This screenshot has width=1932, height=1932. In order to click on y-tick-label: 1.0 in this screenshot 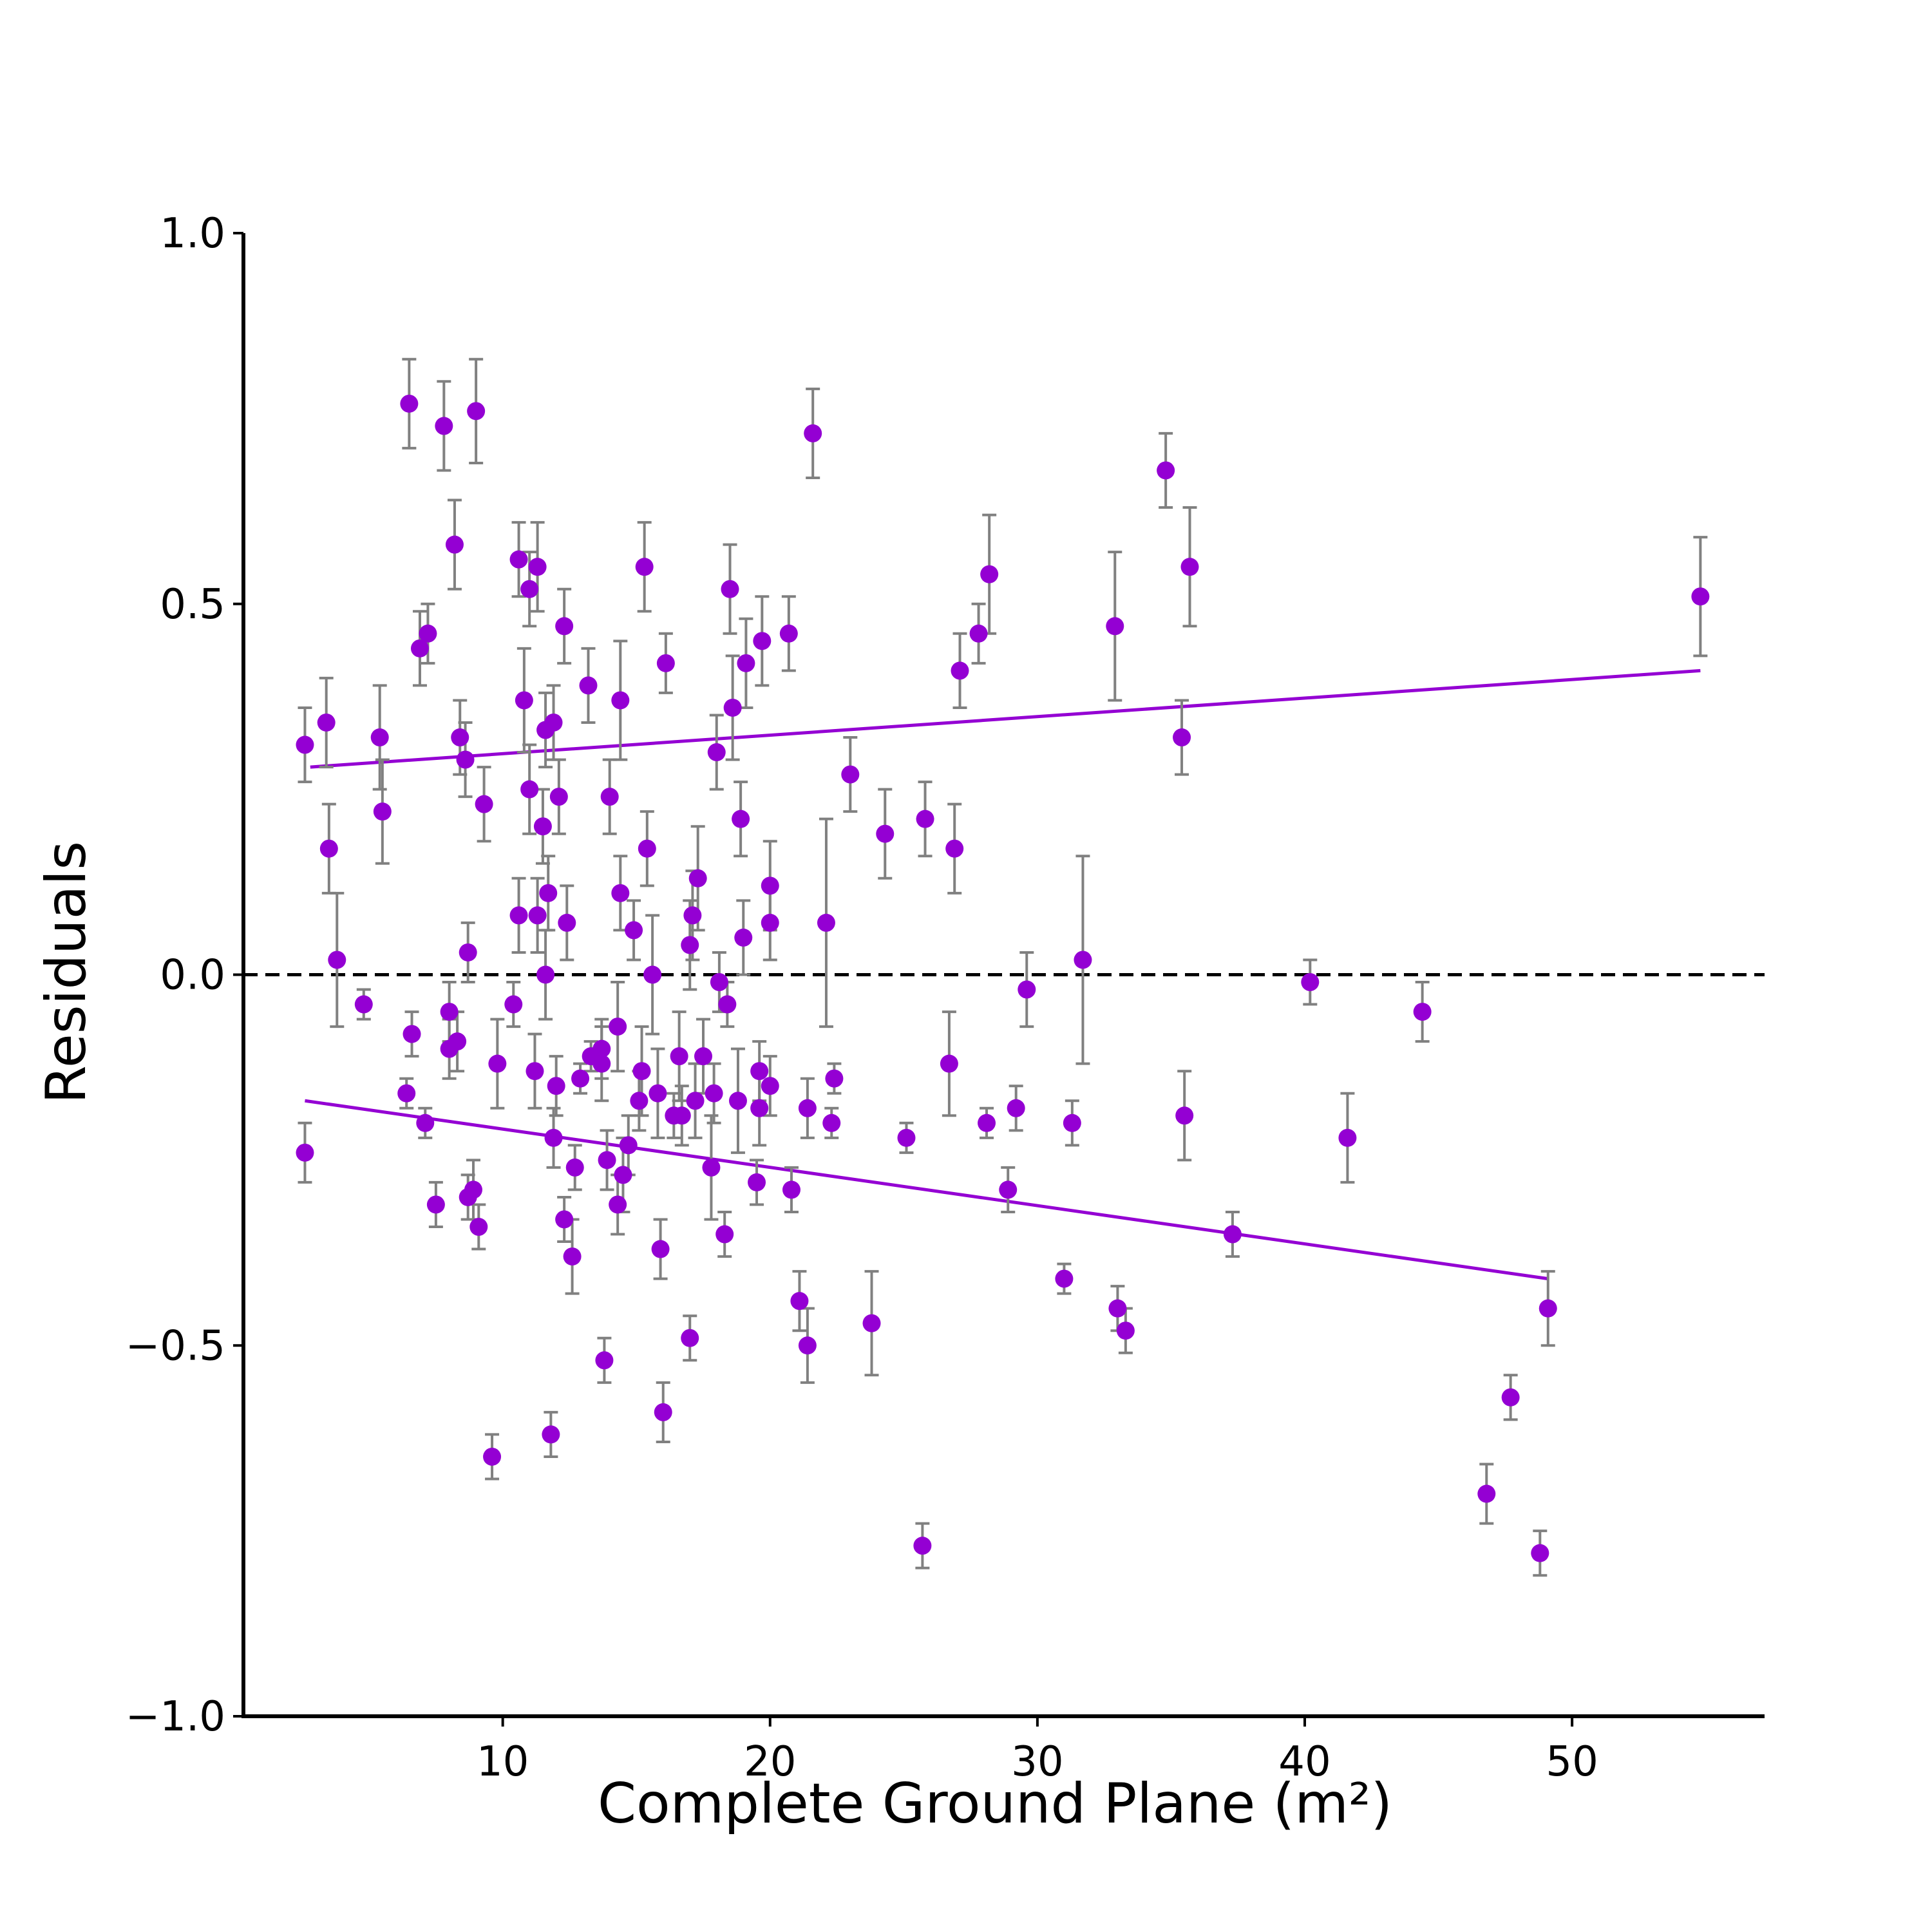, I will do `click(192, 234)`.